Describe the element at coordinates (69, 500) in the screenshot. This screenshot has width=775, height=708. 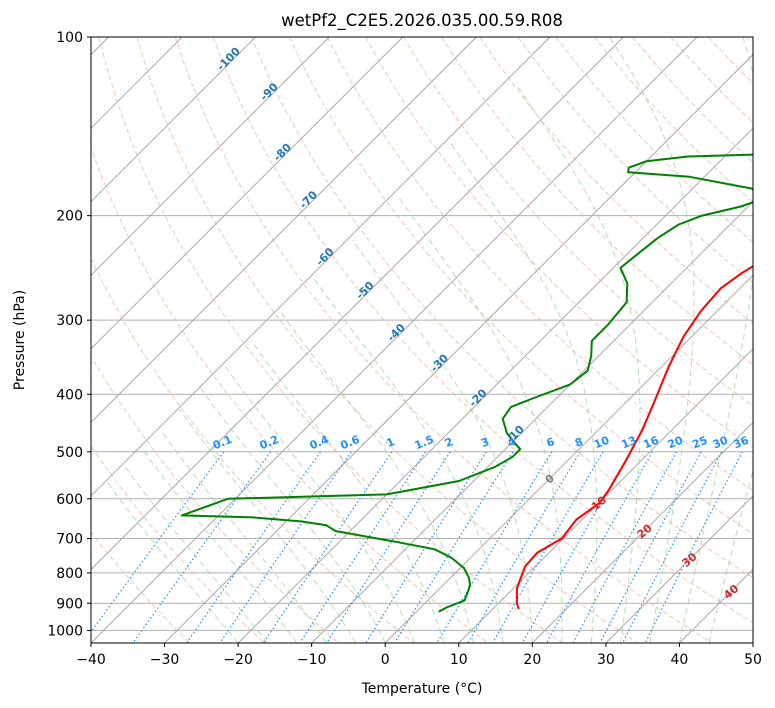
I see `y-tick-label: 600` at that location.